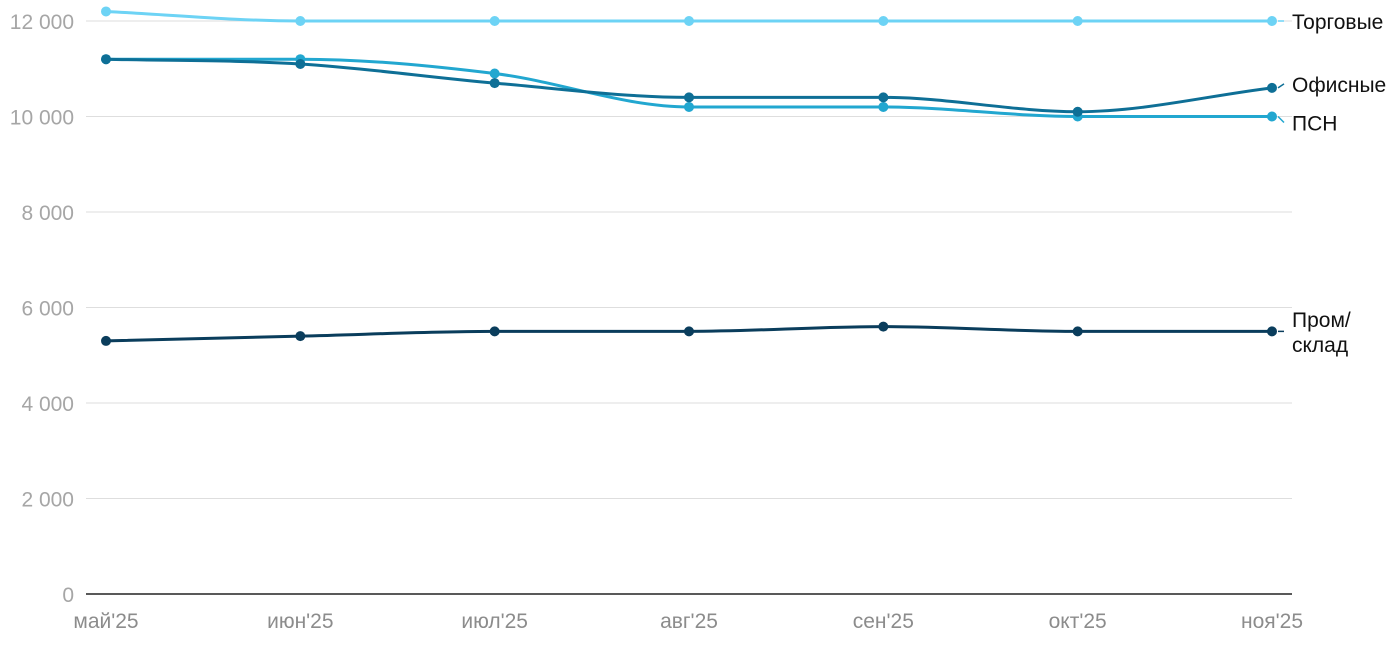 The height and width of the screenshot is (655, 1400). Describe the element at coordinates (1321, 320) in the screenshot. I see `series-label: Пром/` at that location.